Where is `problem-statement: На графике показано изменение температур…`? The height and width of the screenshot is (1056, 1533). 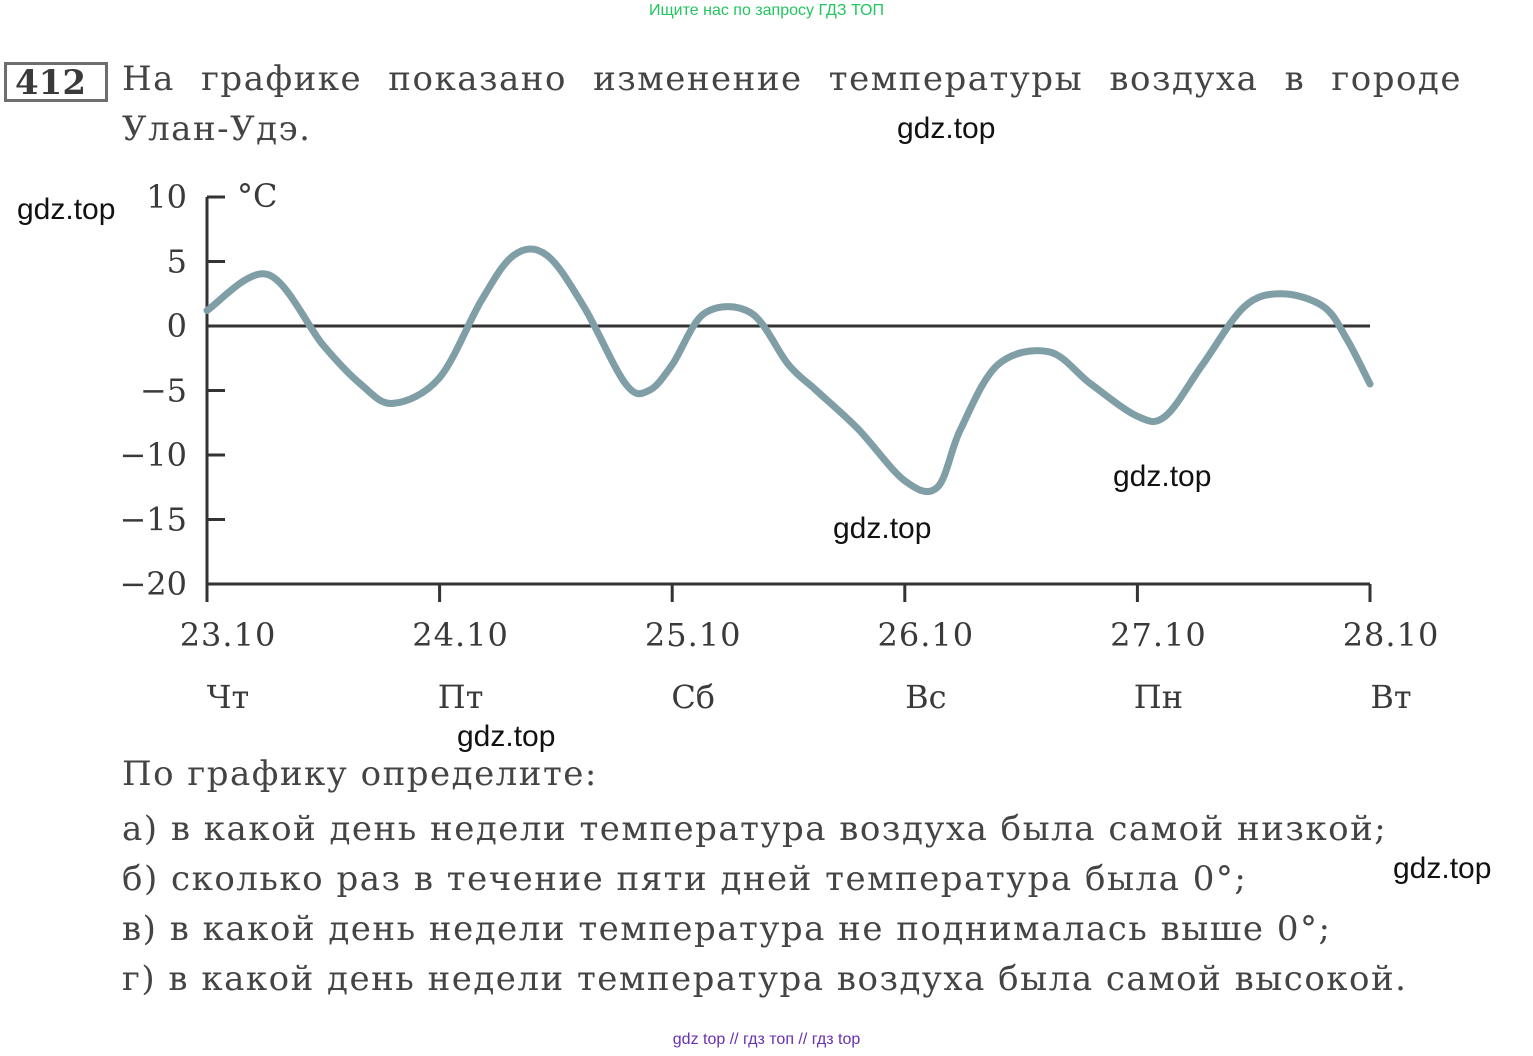 problem-statement: На графике показано изменение температур… is located at coordinates (792, 104).